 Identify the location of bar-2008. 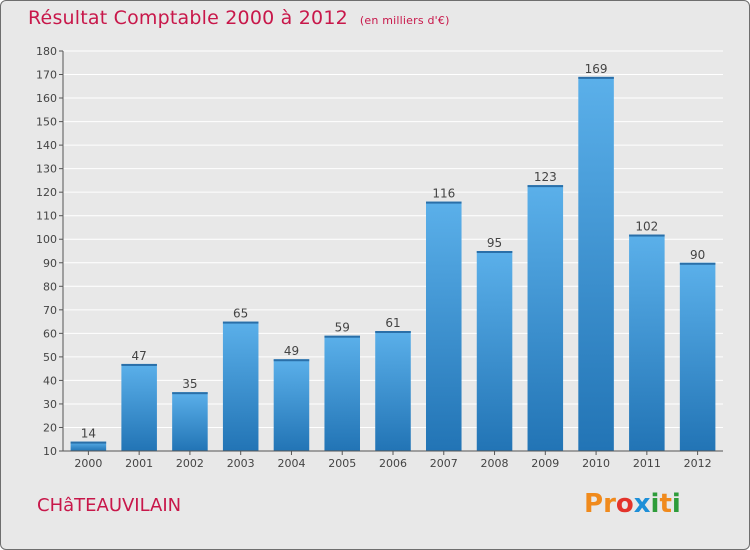
(494, 351).